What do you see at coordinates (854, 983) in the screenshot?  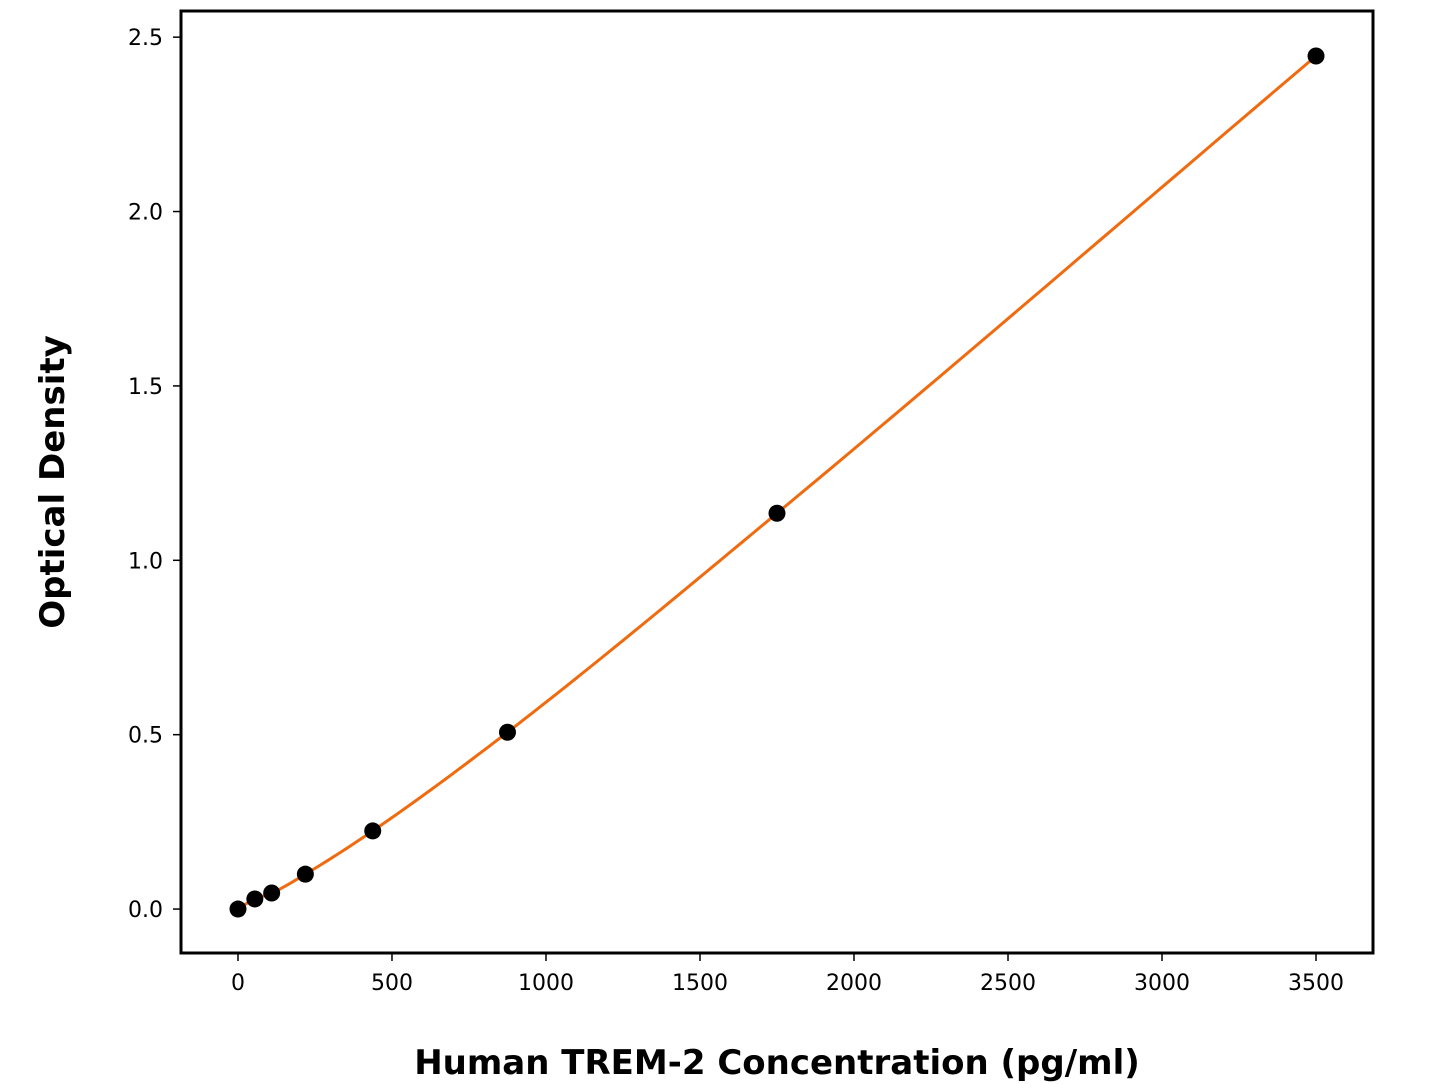 I see `x-tick-label: 2000` at bounding box center [854, 983].